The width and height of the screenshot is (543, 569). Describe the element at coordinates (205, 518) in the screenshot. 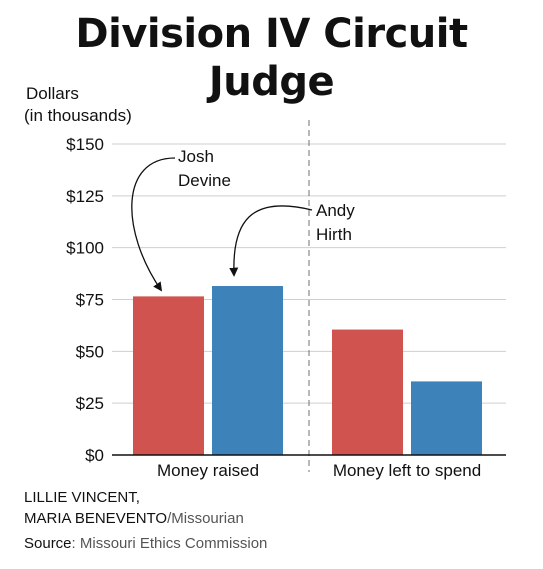

I see `credit-org: /Missourian` at that location.